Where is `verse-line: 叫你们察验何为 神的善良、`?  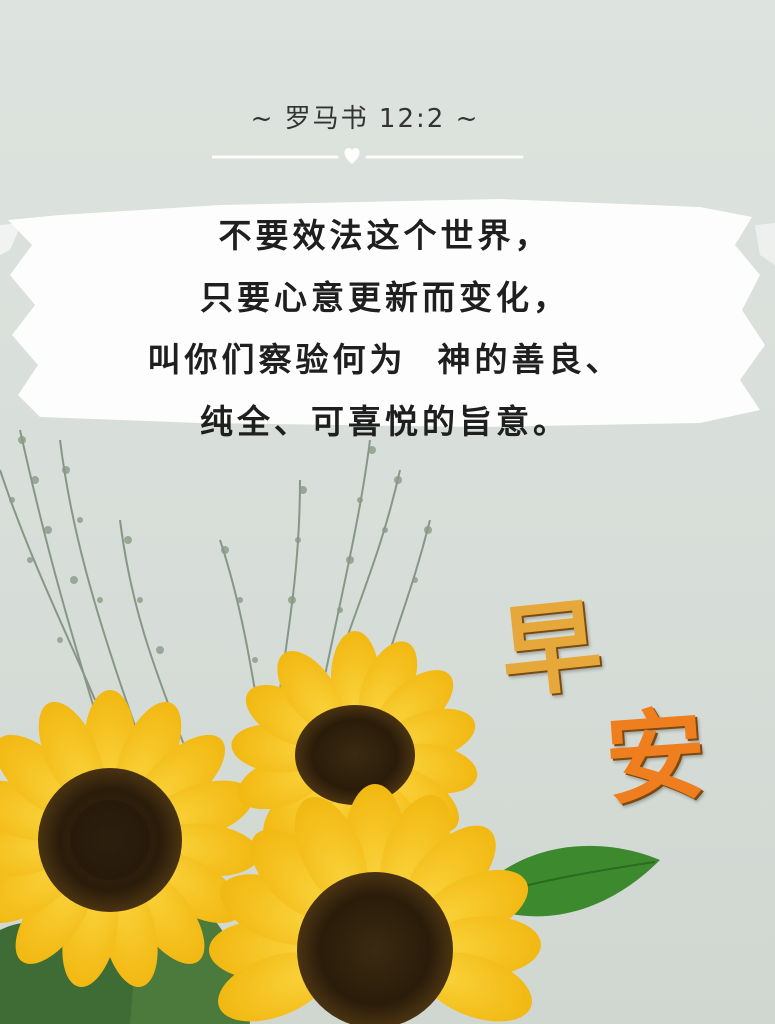 verse-line: 叫你们察验何为 神的善良、 is located at coordinates (385, 359).